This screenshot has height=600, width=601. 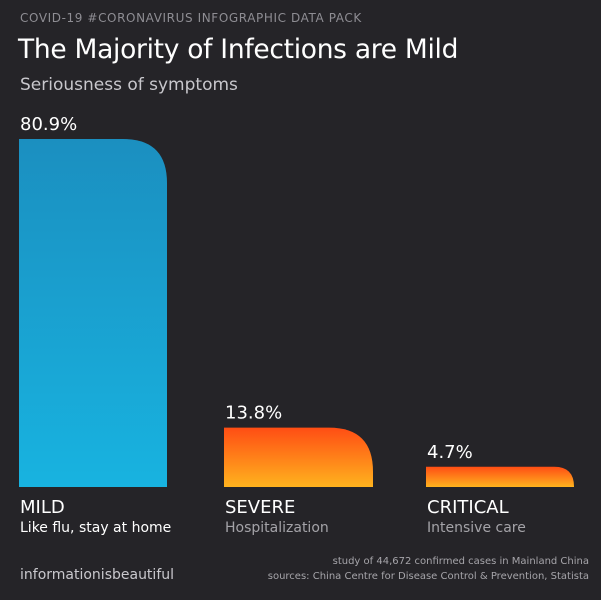 I want to click on chart-title: The Majority of Infections are Mild, so click(x=238, y=49).